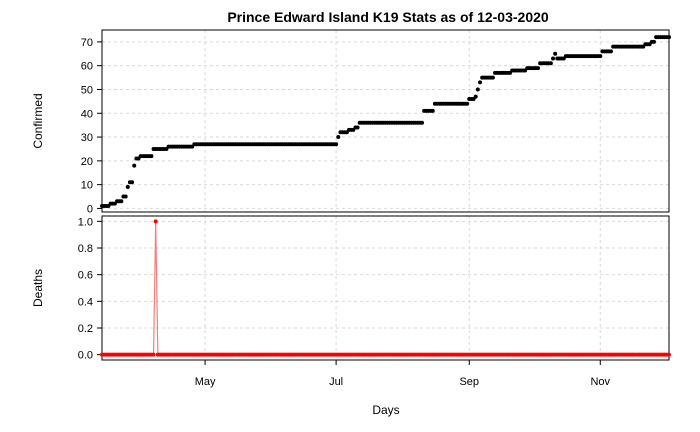 This screenshot has width=700, height=432. What do you see at coordinates (38, 288) in the screenshot?
I see `y-axis-label: Deaths` at bounding box center [38, 288].